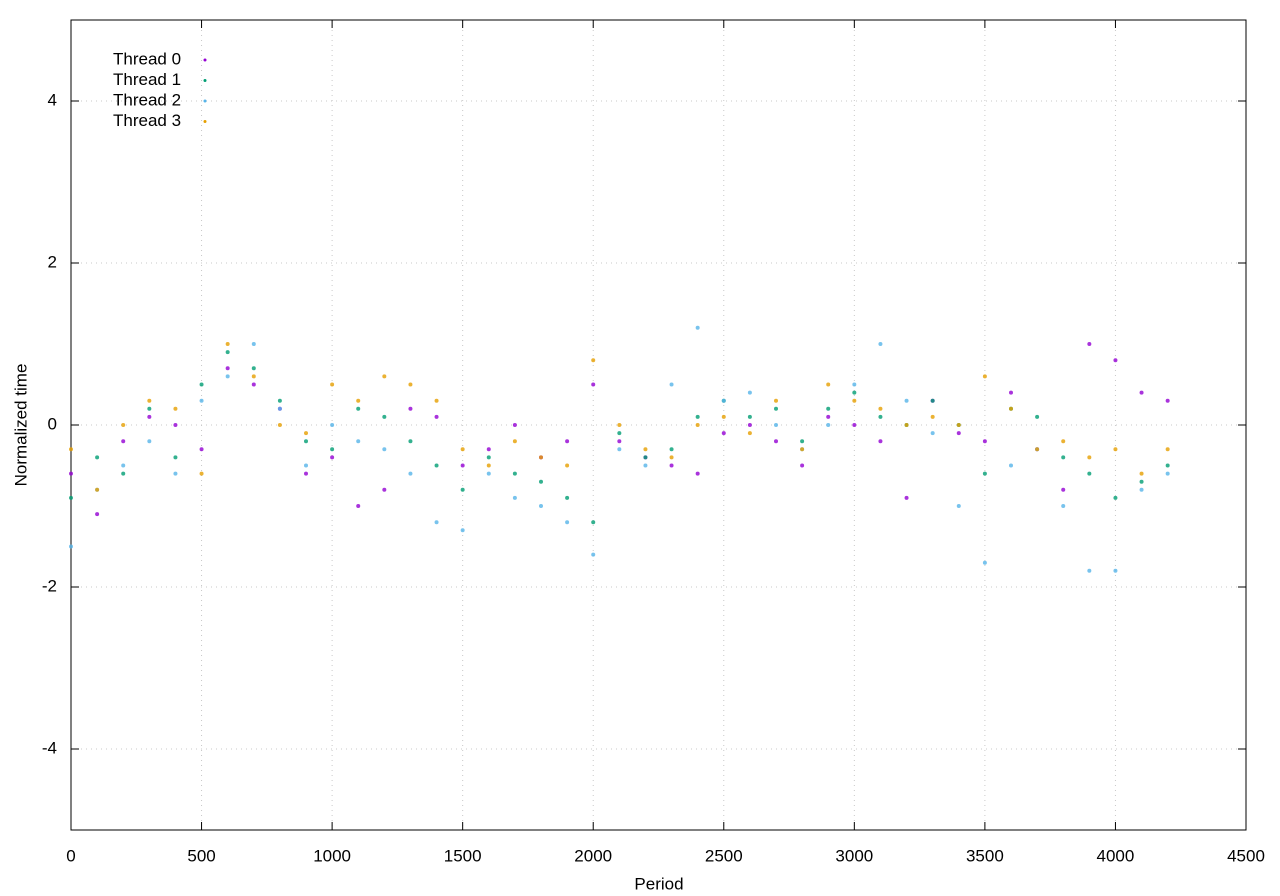 The image size is (1280, 896). Describe the element at coordinates (985, 855) in the screenshot. I see `x-tick-label: 3500` at that location.